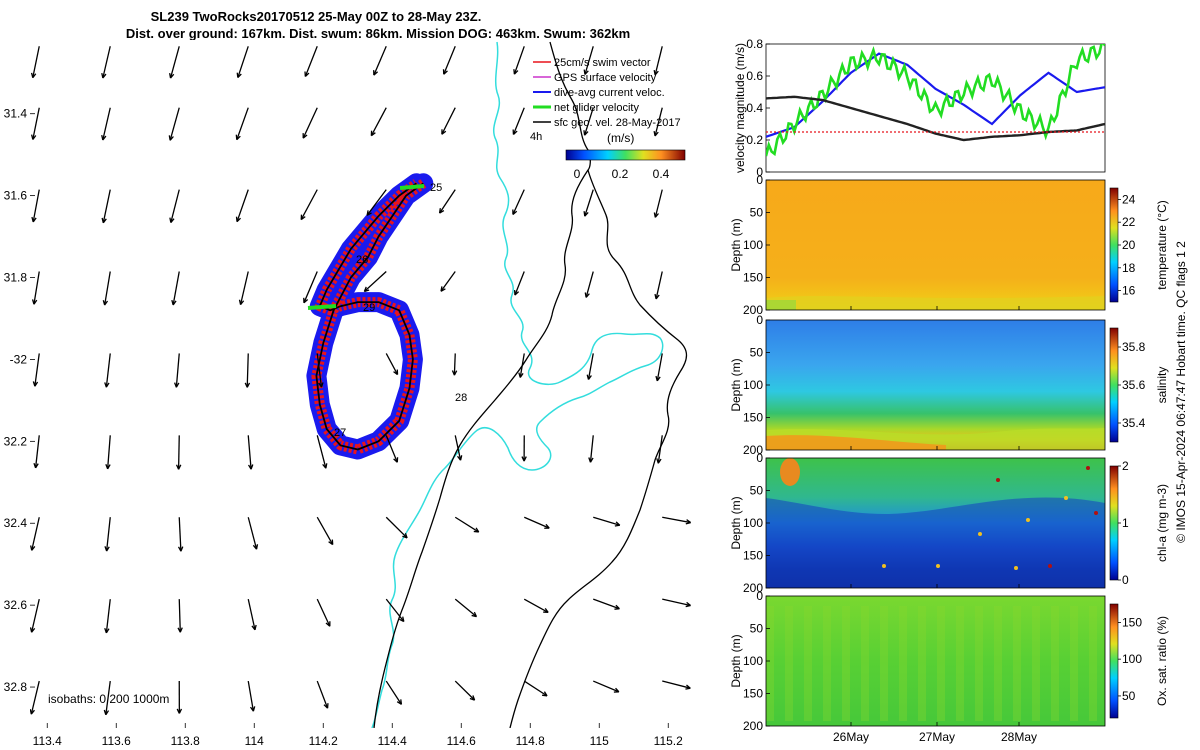  Describe the element at coordinates (1129, 268) in the screenshot. I see `colorbar-tick-label: 18` at that location.